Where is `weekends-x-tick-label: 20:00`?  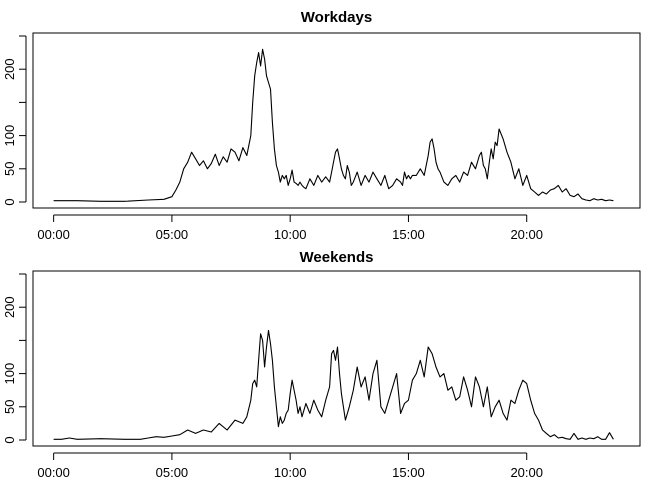
weekends-x-tick-label: 20:00 is located at coordinates (526, 472).